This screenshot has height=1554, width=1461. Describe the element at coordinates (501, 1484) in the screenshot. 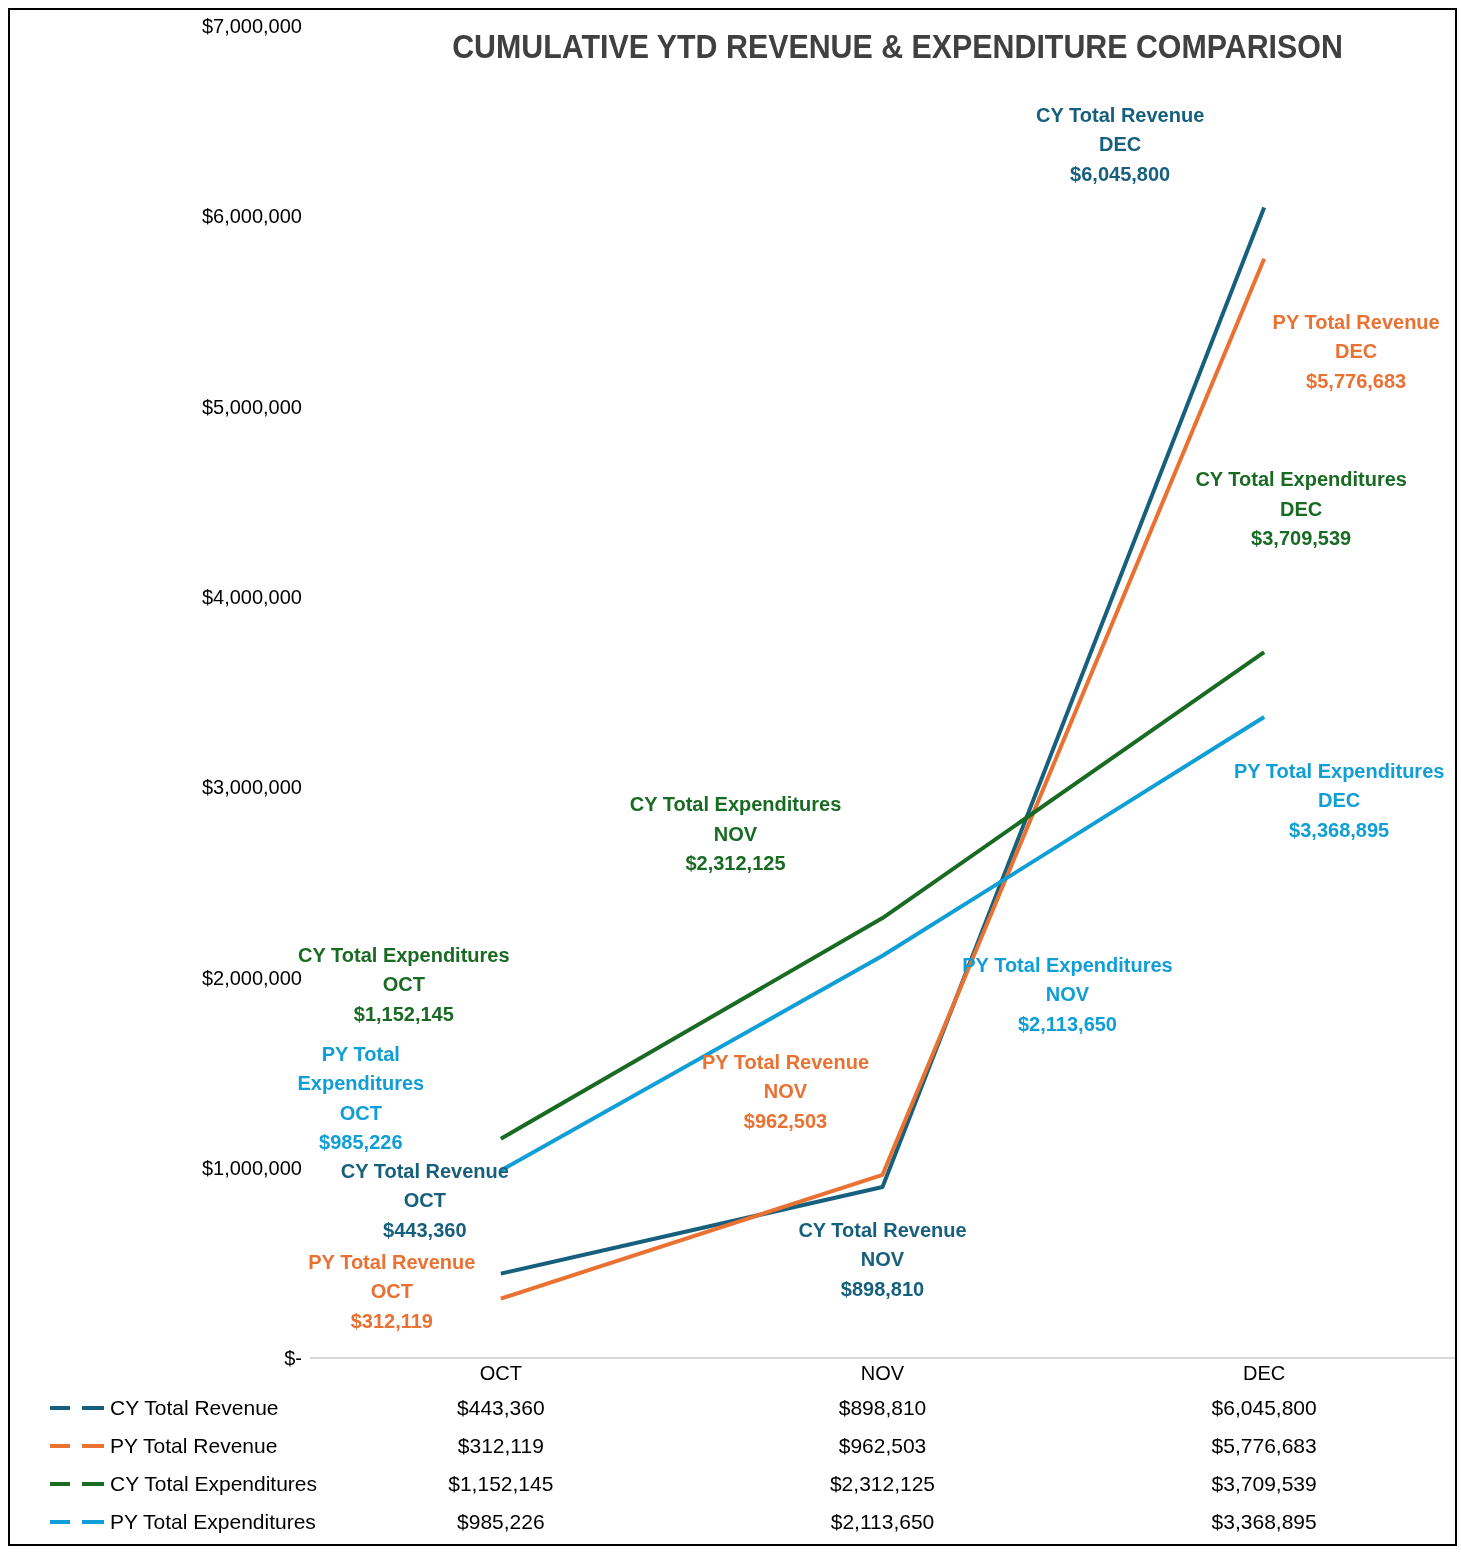

I see `data-label: $1,152,145` at that location.